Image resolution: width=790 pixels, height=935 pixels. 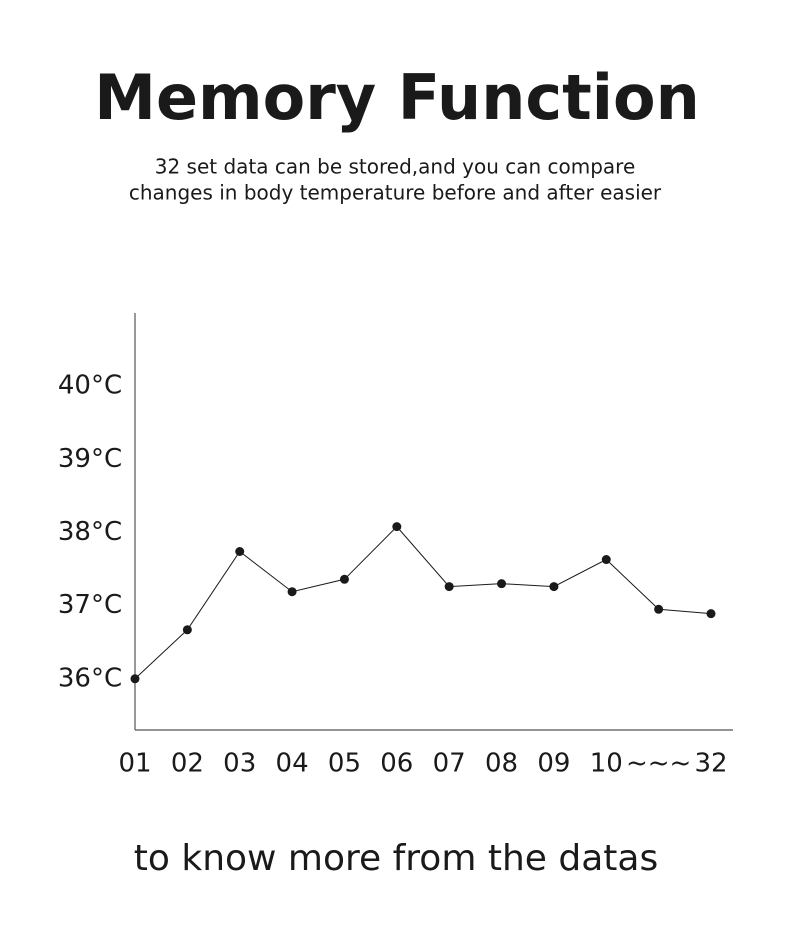 What do you see at coordinates (449, 764) in the screenshot?
I see `x-tick-label: 07` at bounding box center [449, 764].